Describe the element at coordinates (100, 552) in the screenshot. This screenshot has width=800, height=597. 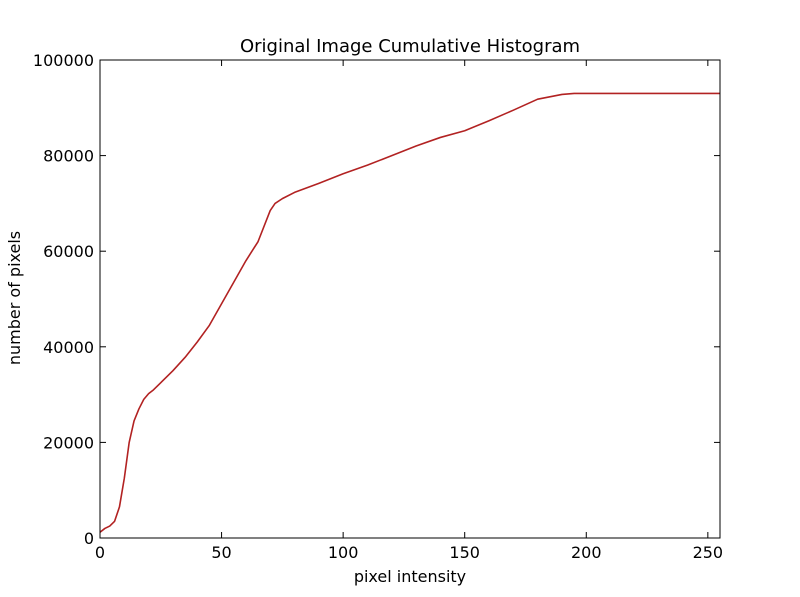
I see `x-tick-label: 0` at that location.